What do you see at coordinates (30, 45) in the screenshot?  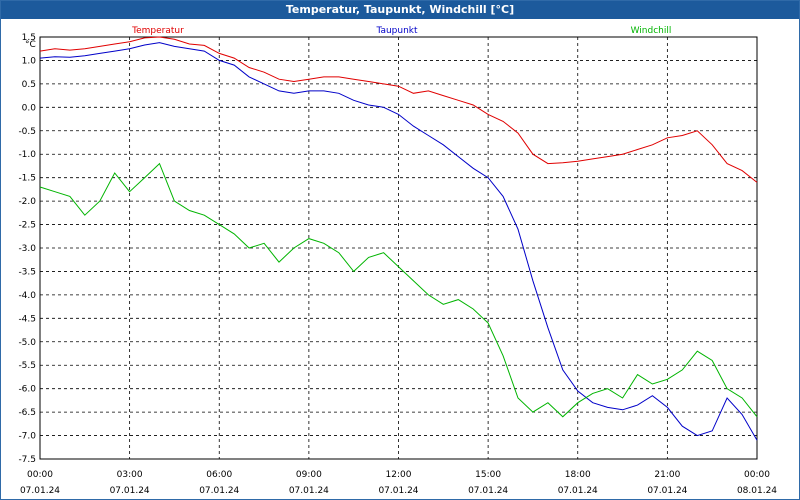 I see `y-axis-unit-label: °C` at bounding box center [30, 45].